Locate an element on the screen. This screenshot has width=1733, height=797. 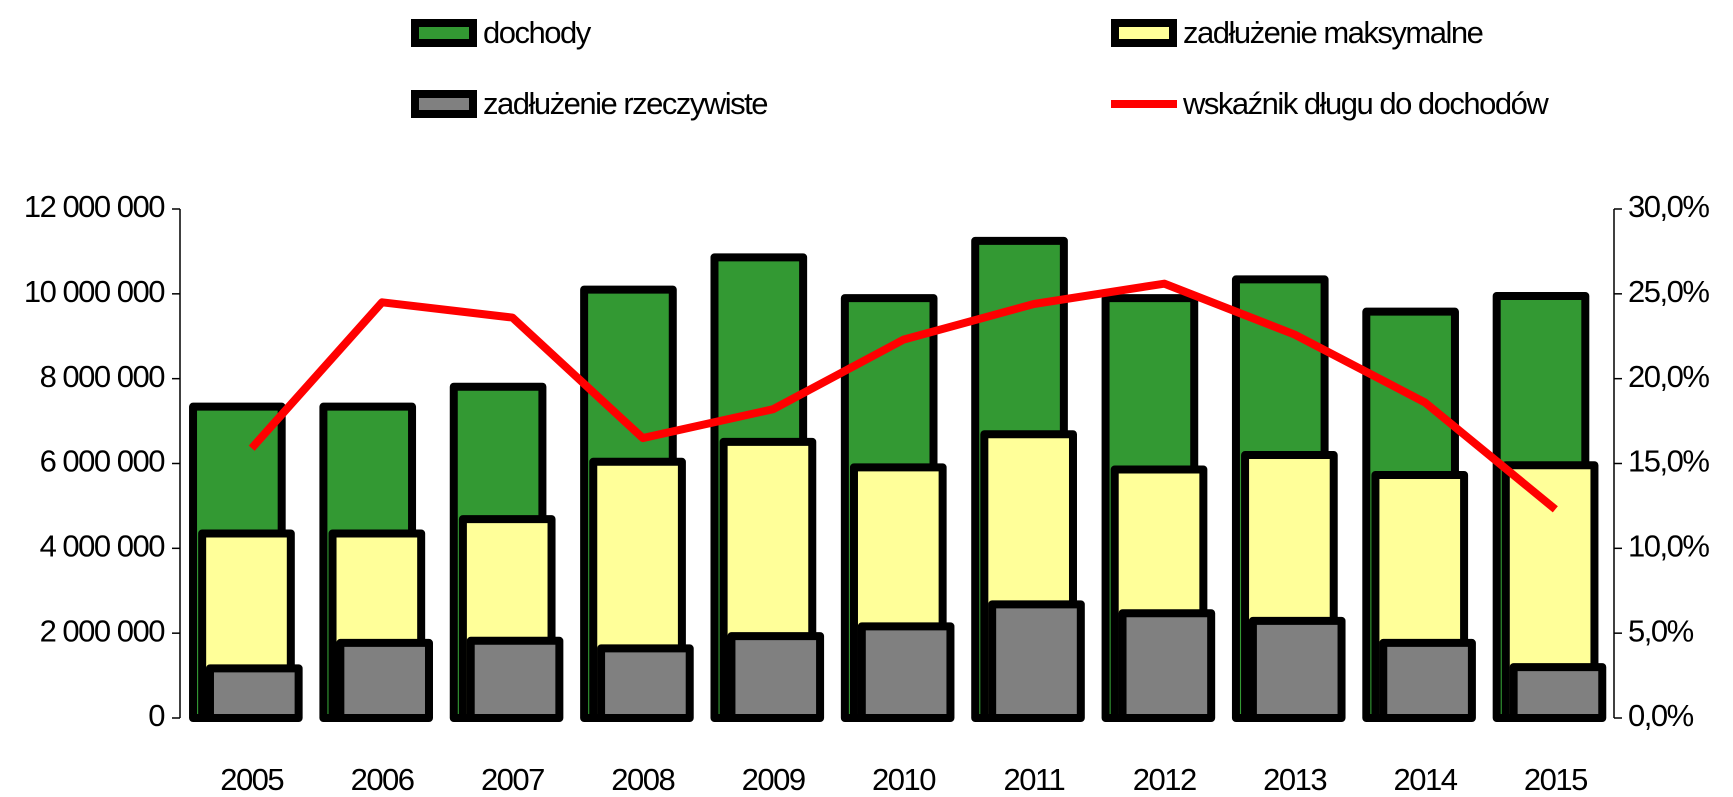
y-tick-label: 2 000 000 is located at coordinates (103, 630).